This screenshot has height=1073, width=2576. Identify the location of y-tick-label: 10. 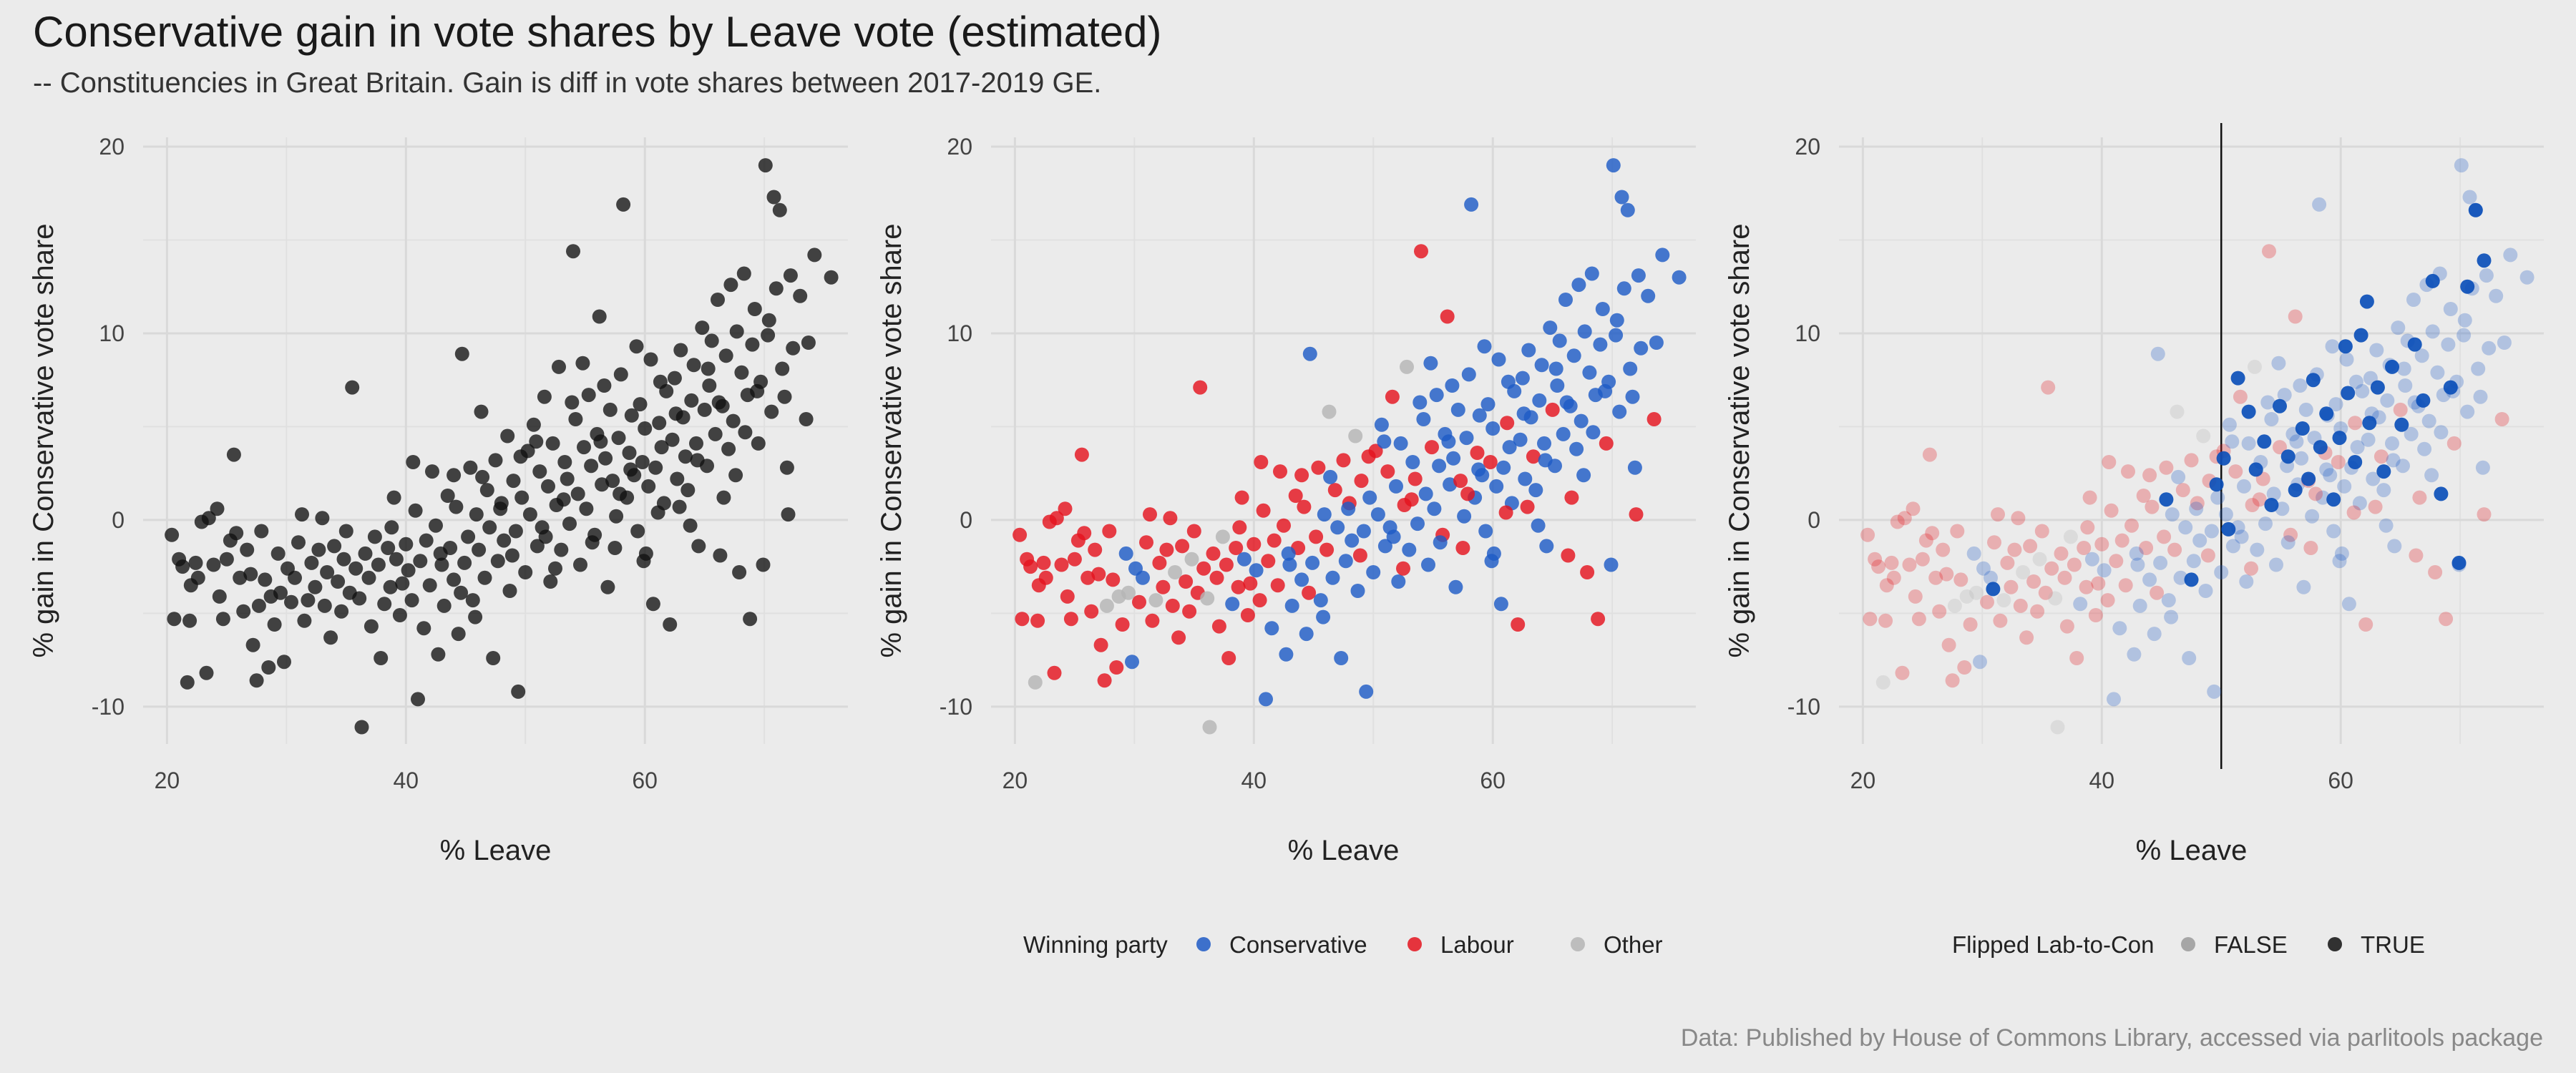
(959, 333).